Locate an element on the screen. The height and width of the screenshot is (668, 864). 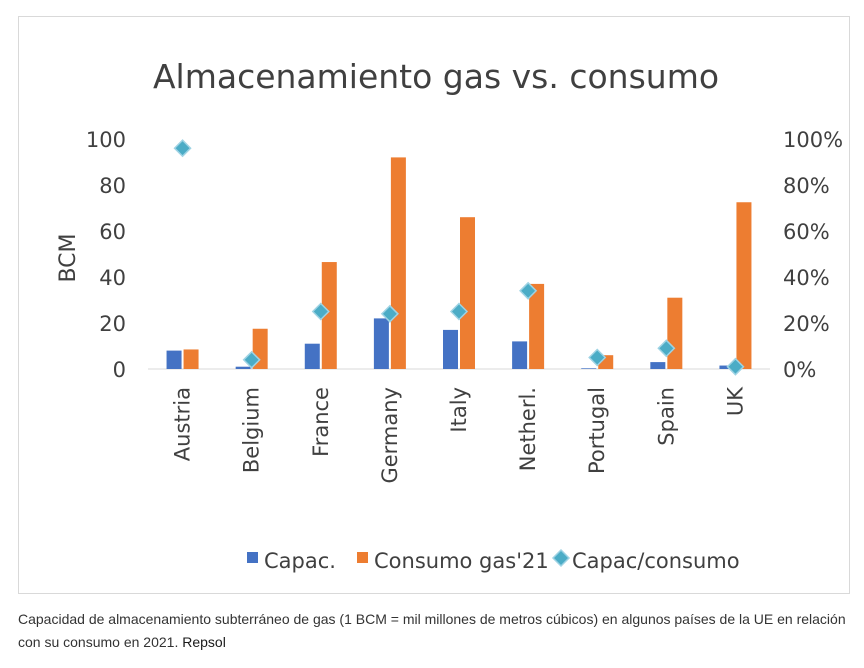
bar-consumo-netherl is located at coordinates (537, 326).